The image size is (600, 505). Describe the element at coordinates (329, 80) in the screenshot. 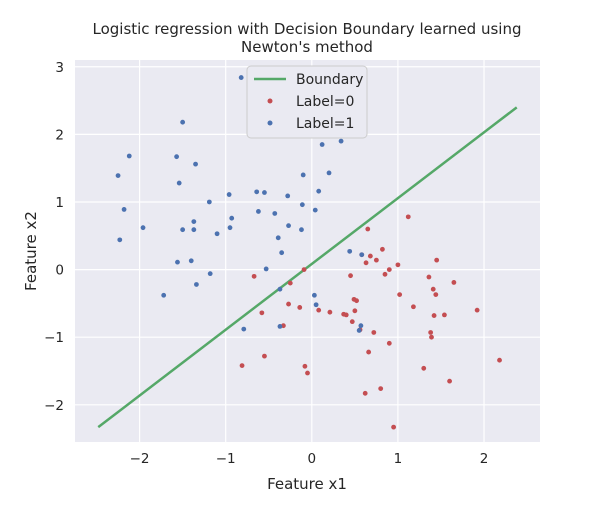

I see `legend-boundary-label: Boundary` at that location.